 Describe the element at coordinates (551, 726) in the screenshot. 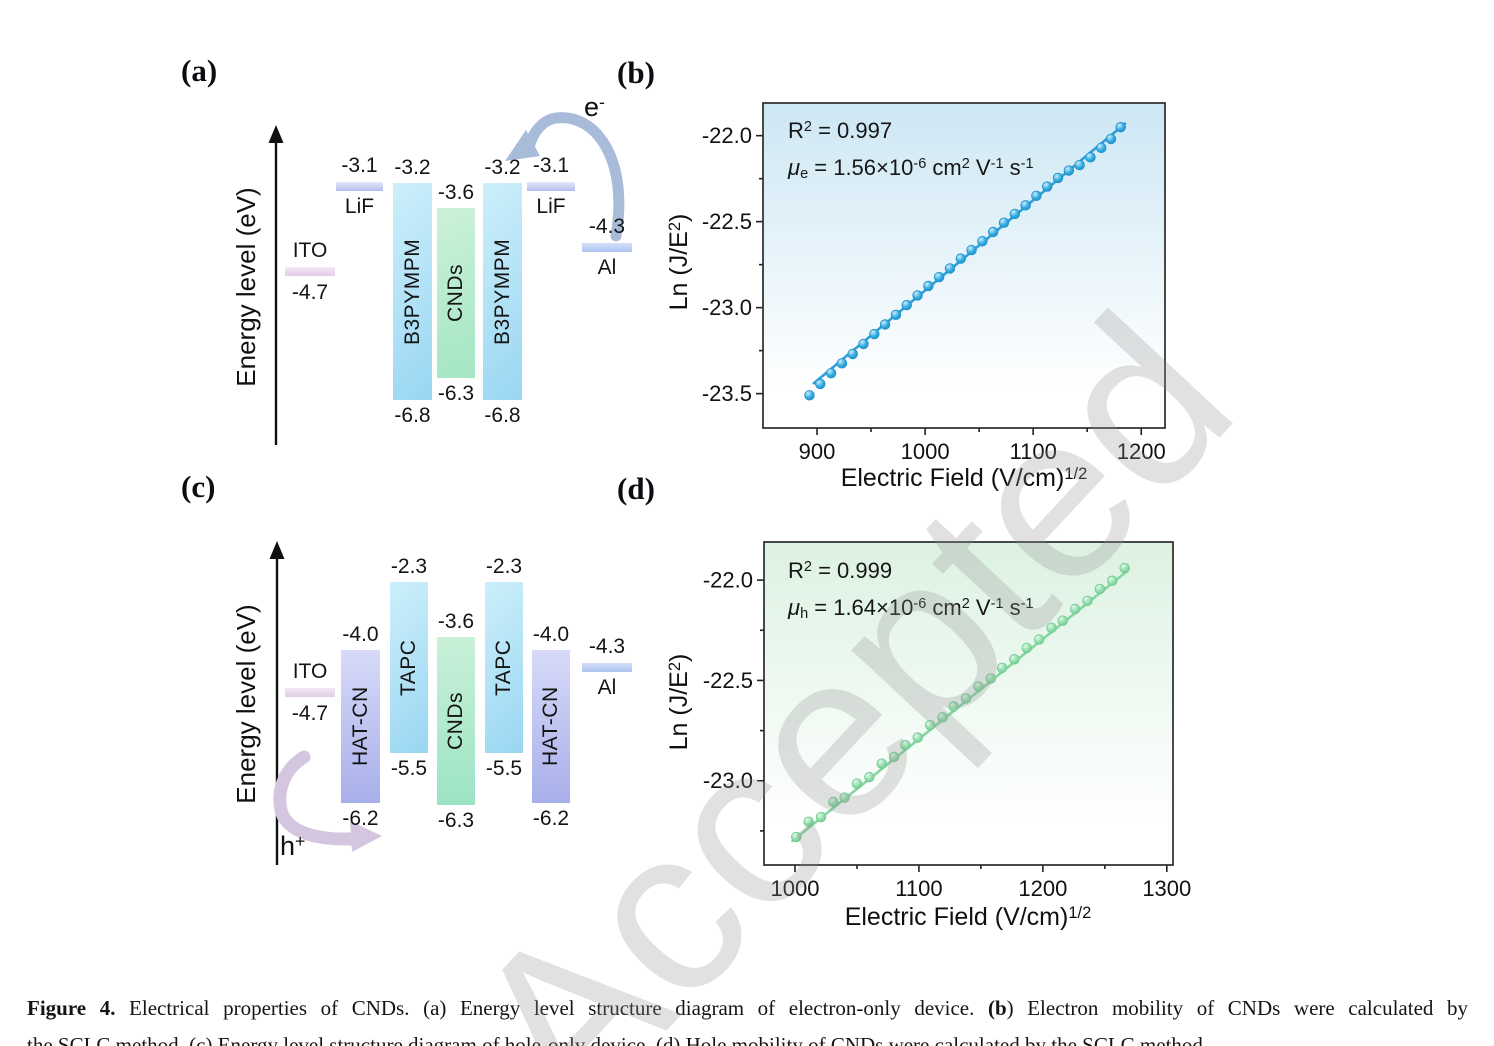

I see `energy-bar-hatcn_right` at that location.